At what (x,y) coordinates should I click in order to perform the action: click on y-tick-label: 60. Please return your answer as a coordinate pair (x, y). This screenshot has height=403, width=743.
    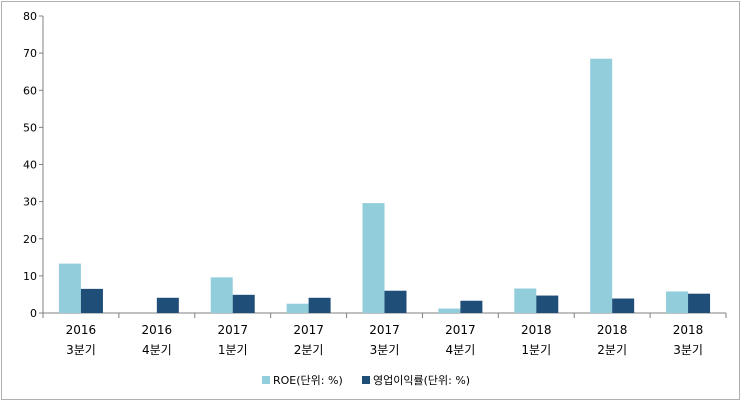
    Looking at the image, I should click on (30, 90).